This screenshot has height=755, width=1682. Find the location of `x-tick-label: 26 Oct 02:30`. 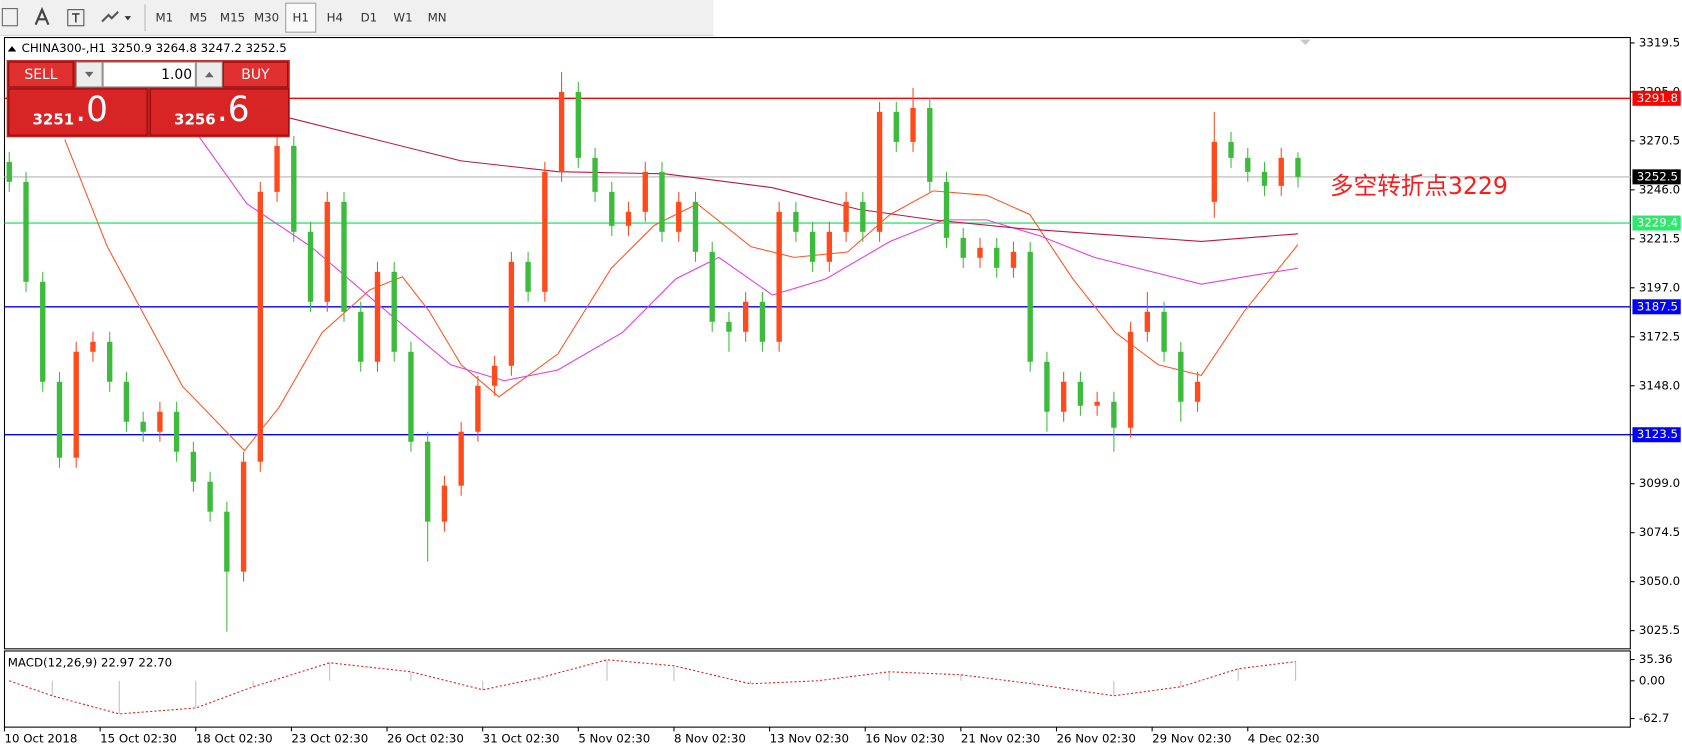

x-tick-label: 26 Oct 02:30 is located at coordinates (425, 738).